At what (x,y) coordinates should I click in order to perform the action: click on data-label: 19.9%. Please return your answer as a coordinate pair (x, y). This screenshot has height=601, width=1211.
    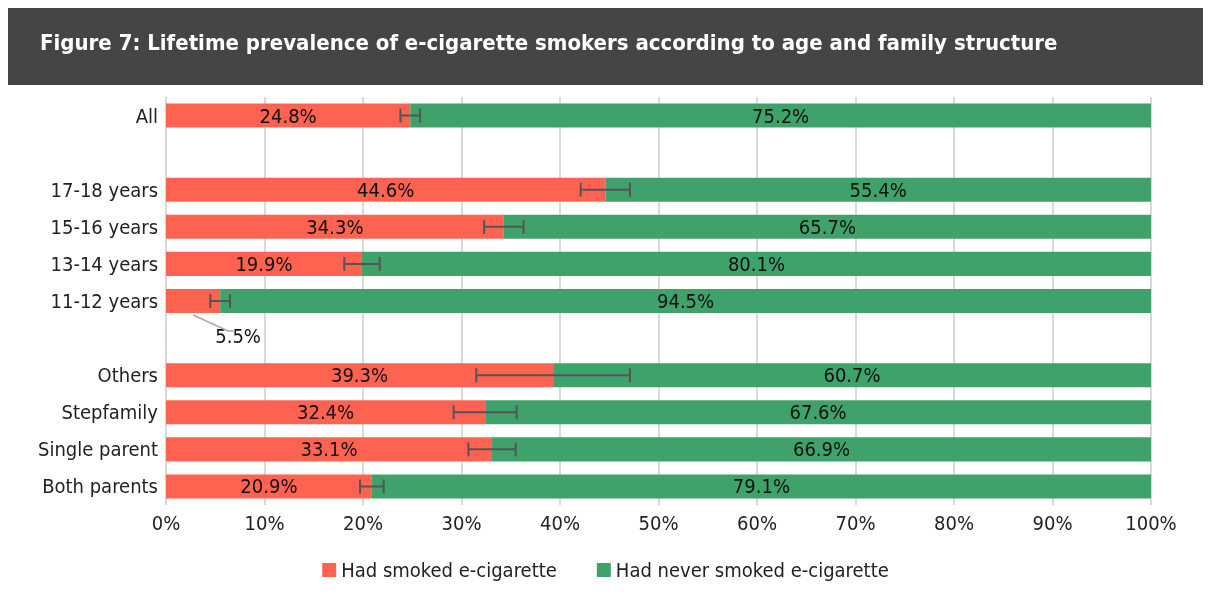
    Looking at the image, I should click on (264, 263).